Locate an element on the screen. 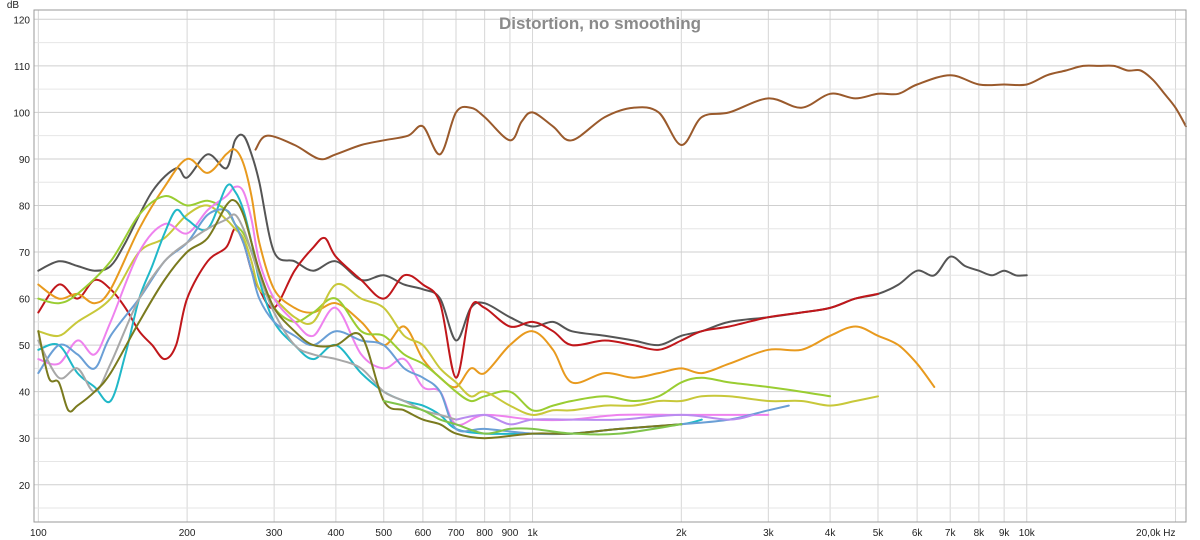 The image size is (1200, 540). x-tick-label: 900 is located at coordinates (510, 533).